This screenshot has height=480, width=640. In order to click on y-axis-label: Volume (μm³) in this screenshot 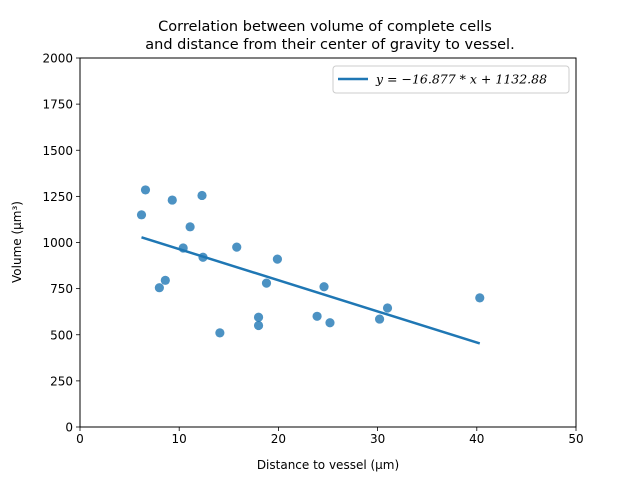, I will do `click(17, 242)`.